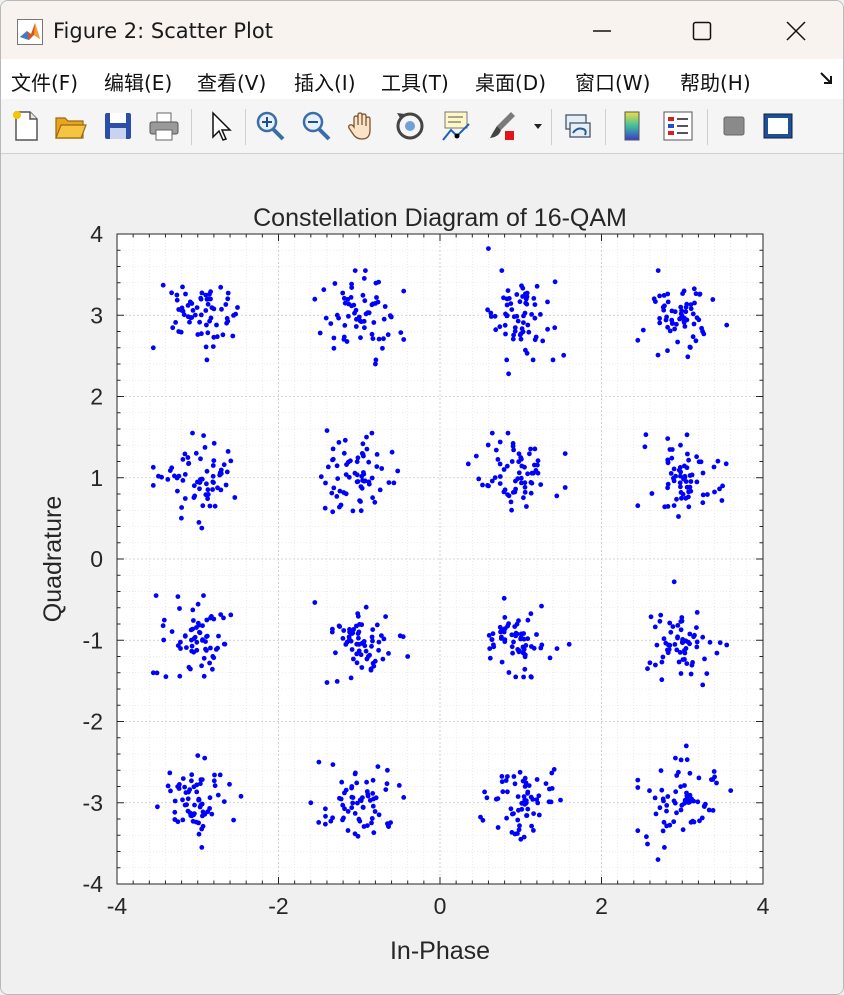 This screenshot has height=995, width=844. Describe the element at coordinates (53, 559) in the screenshot. I see `y-axis-label: Quadrature` at that location.